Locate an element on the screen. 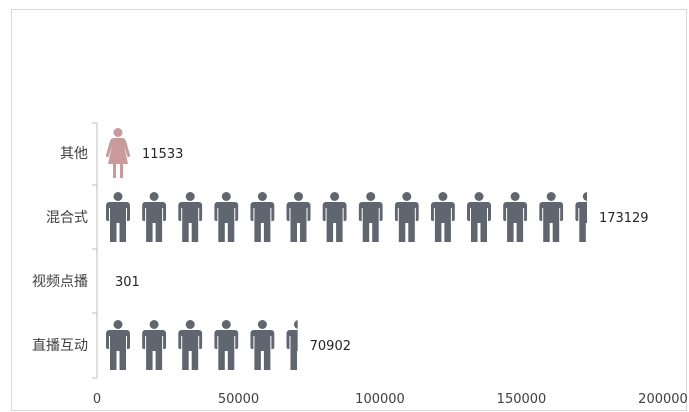 The image size is (689, 412). category-label: 直播互动 is located at coordinates (60, 345).